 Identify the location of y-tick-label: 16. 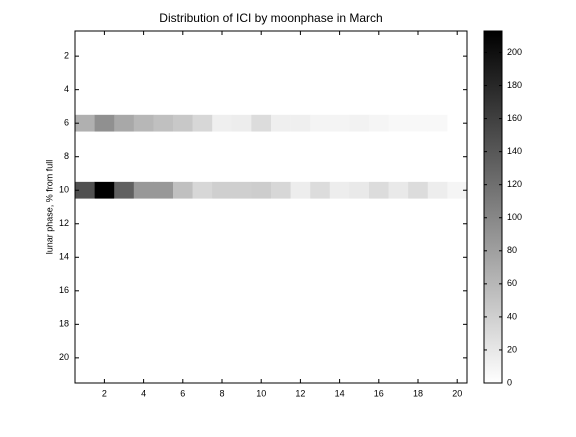
(64, 290).